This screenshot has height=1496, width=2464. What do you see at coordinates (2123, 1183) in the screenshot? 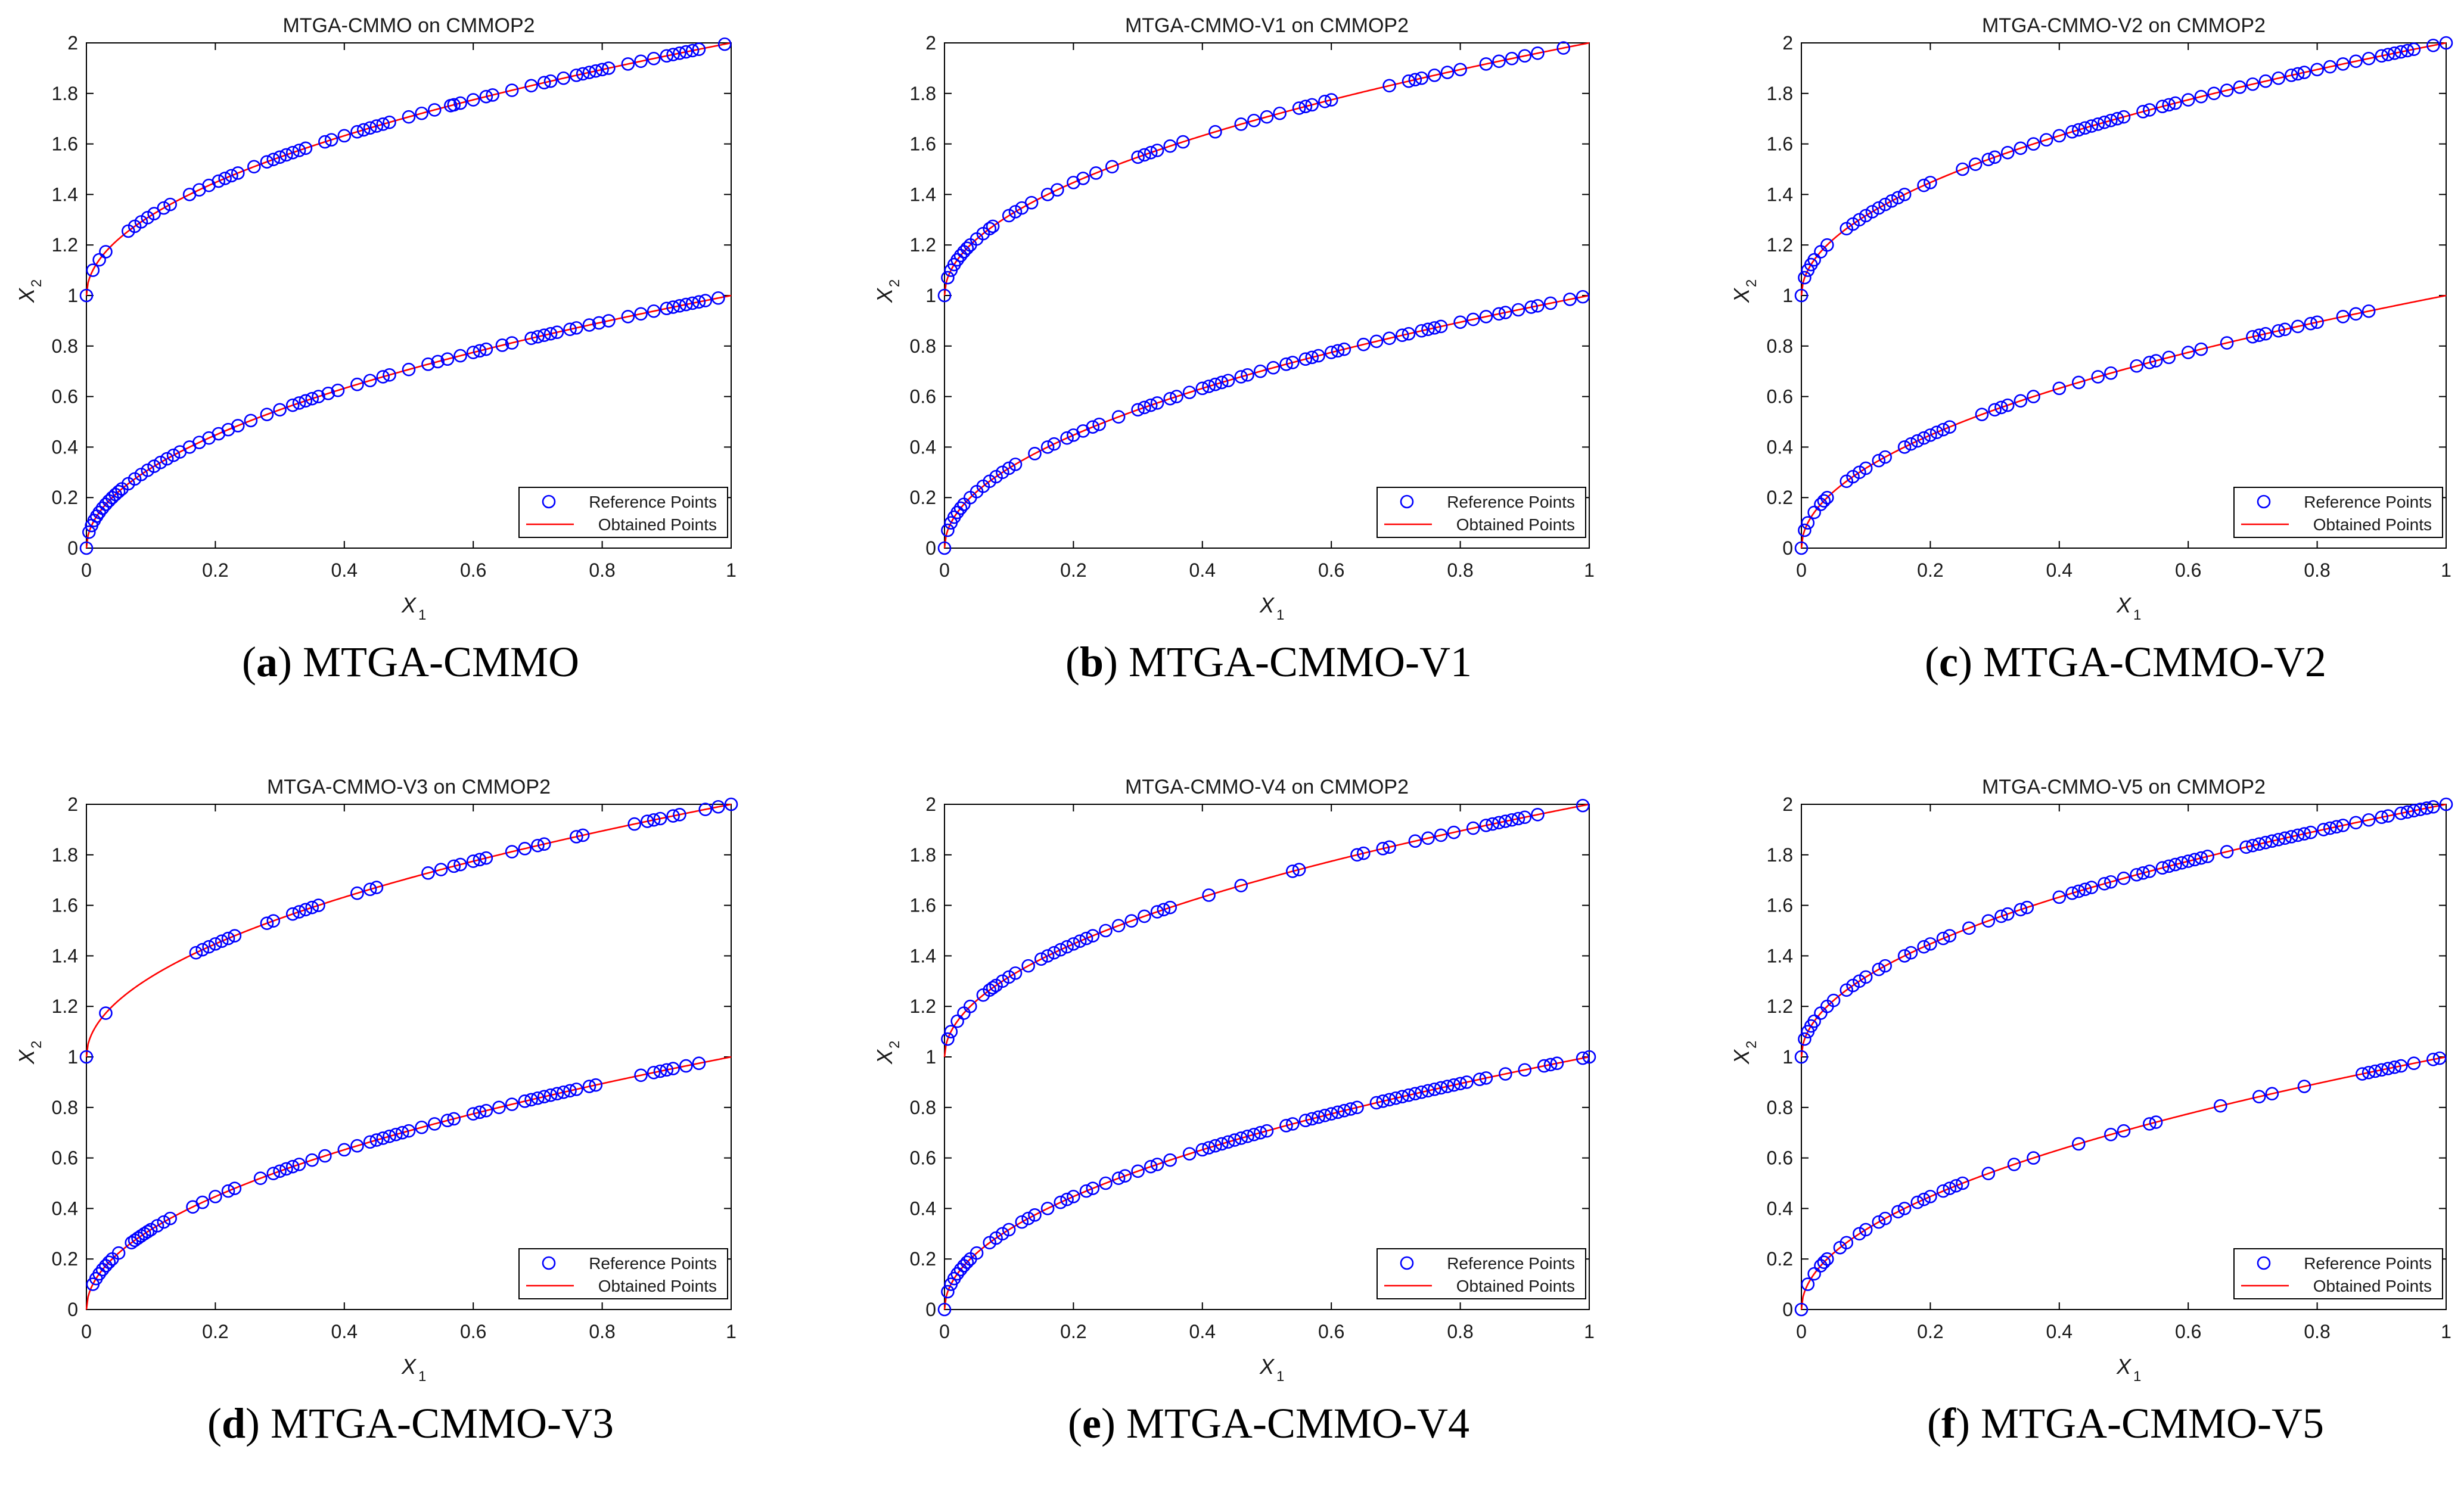
I see `obtained-curve-lower` at bounding box center [2123, 1183].